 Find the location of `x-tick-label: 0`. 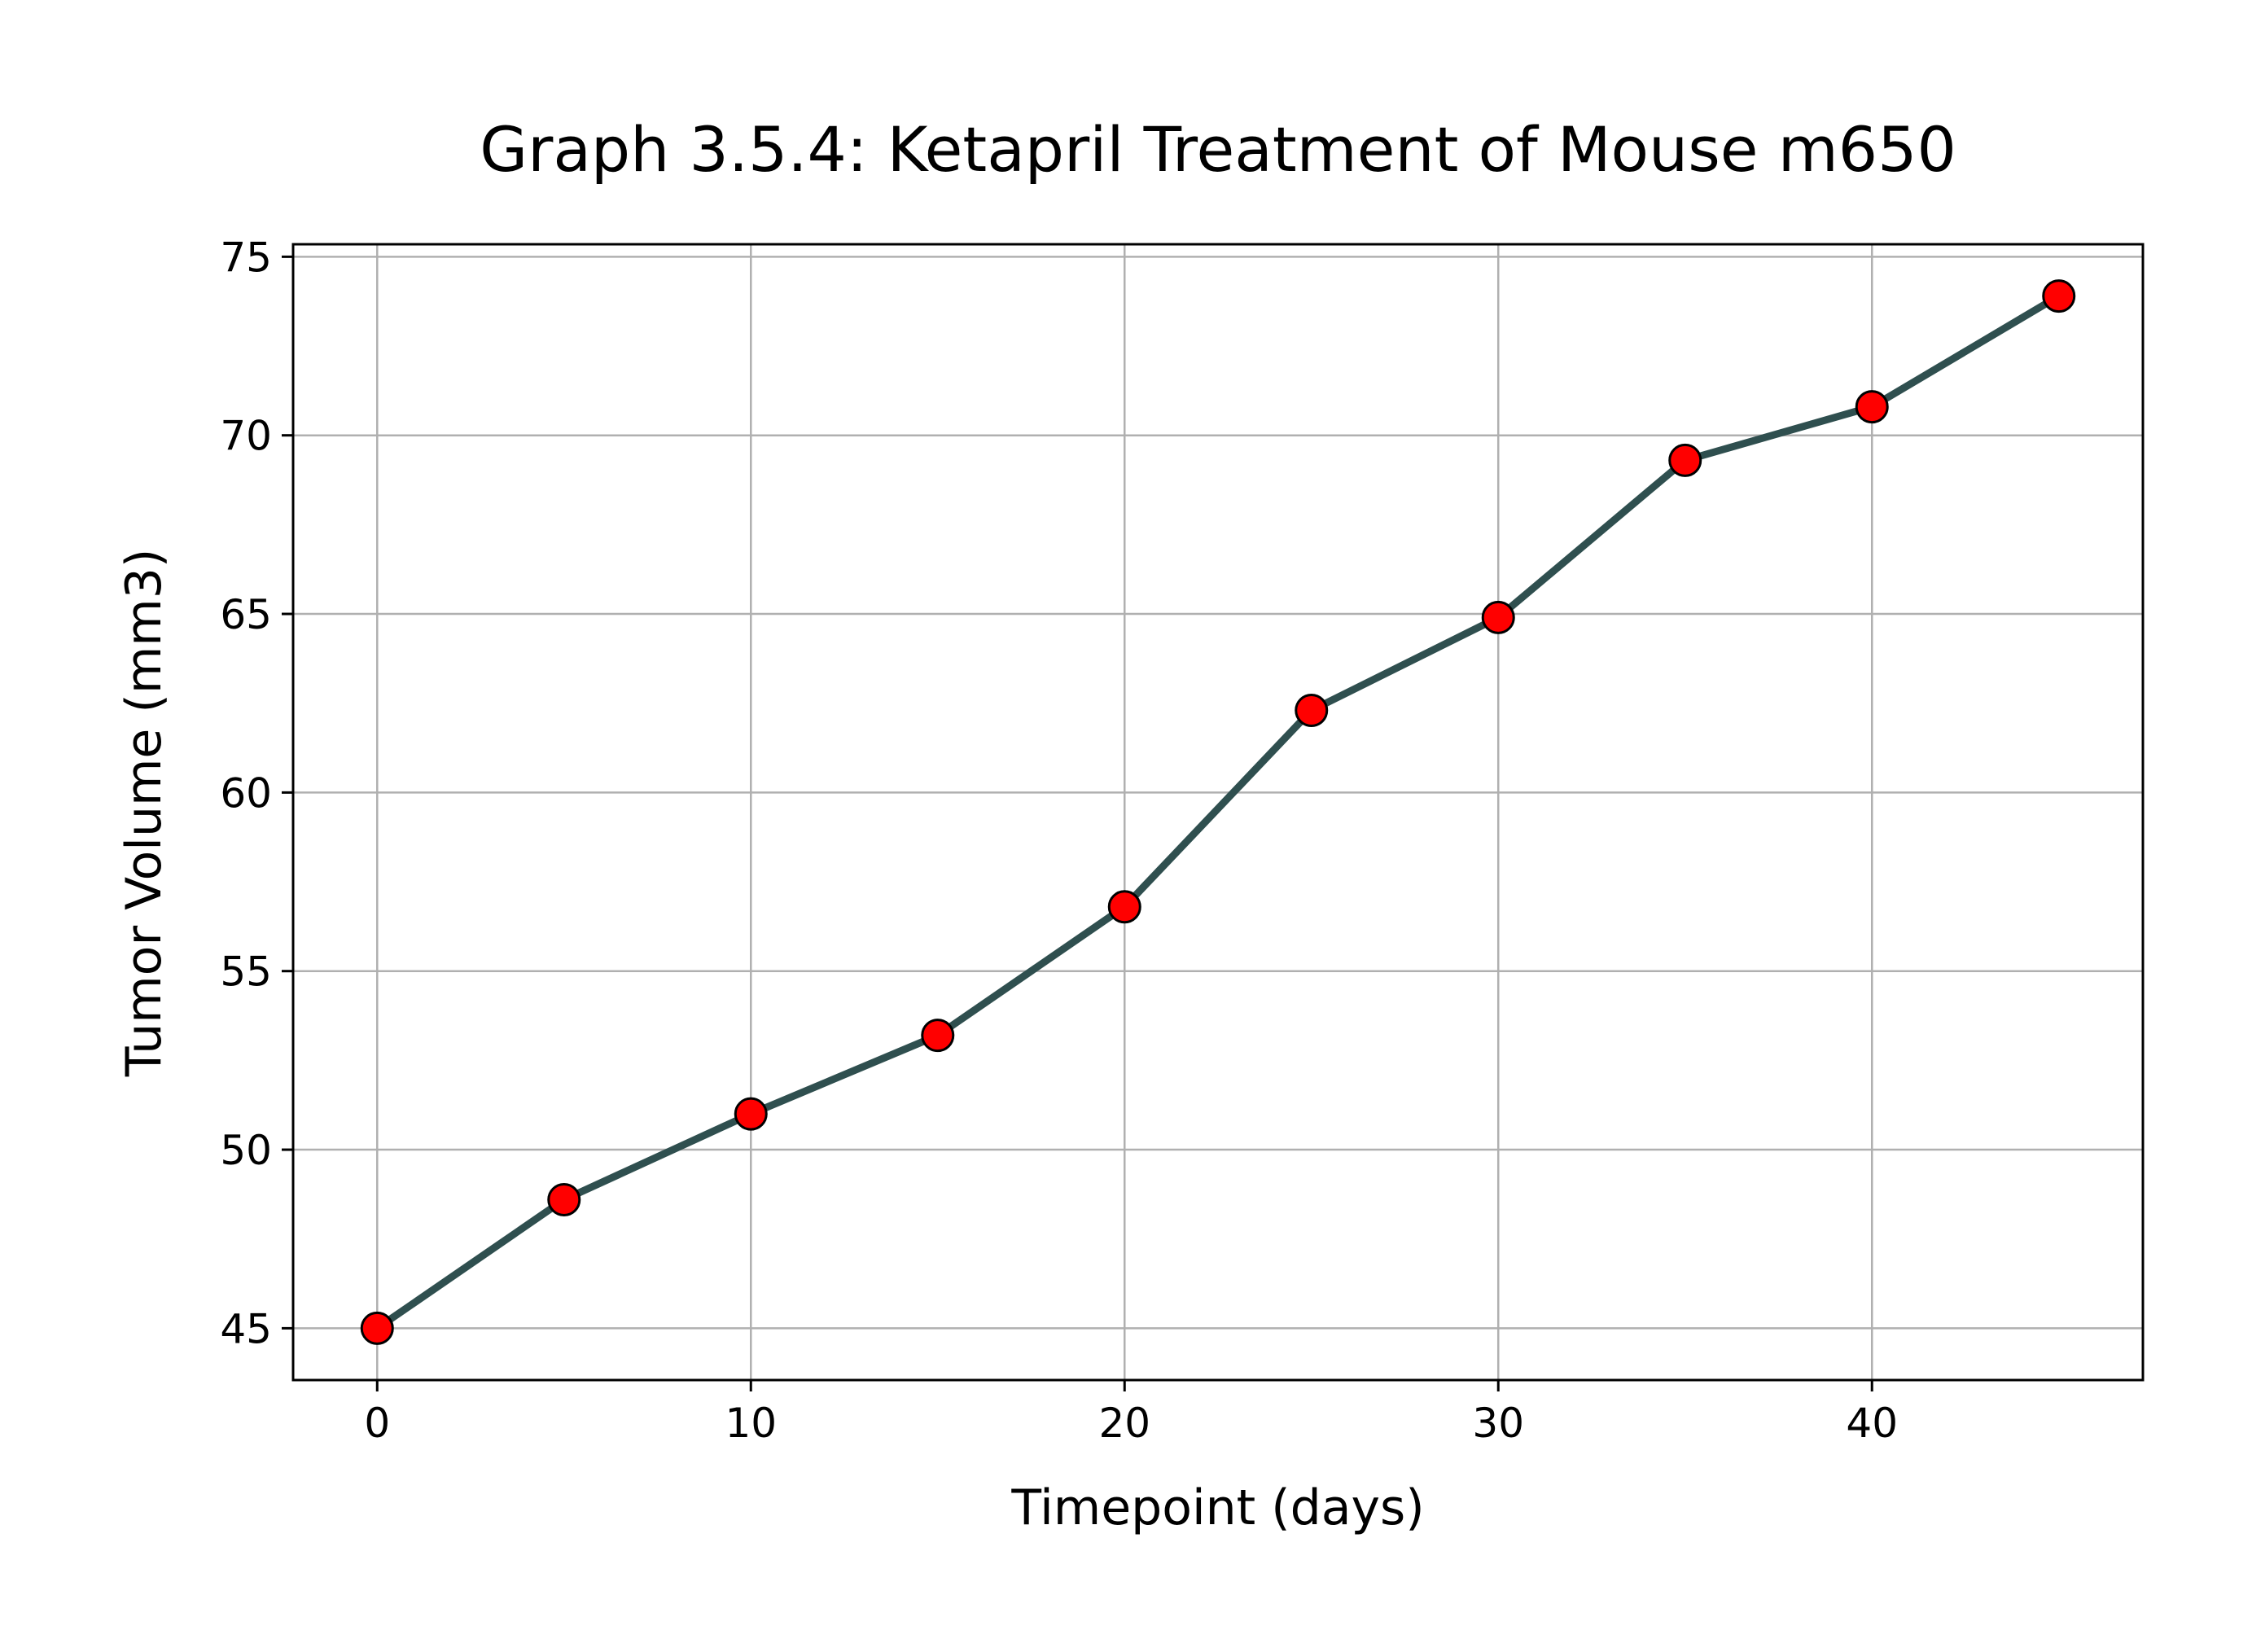

x-tick-label: 0 is located at coordinates (377, 1423).